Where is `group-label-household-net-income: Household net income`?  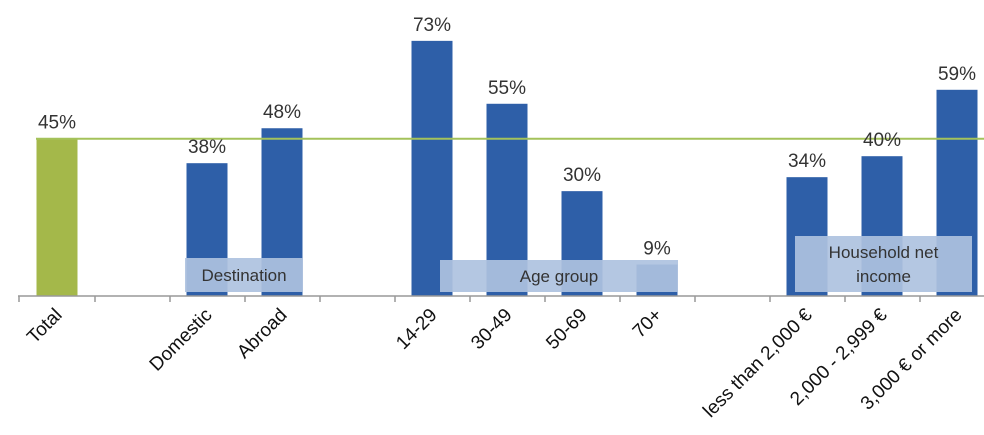
group-label-household-net-income: Household net income is located at coordinates (884, 264).